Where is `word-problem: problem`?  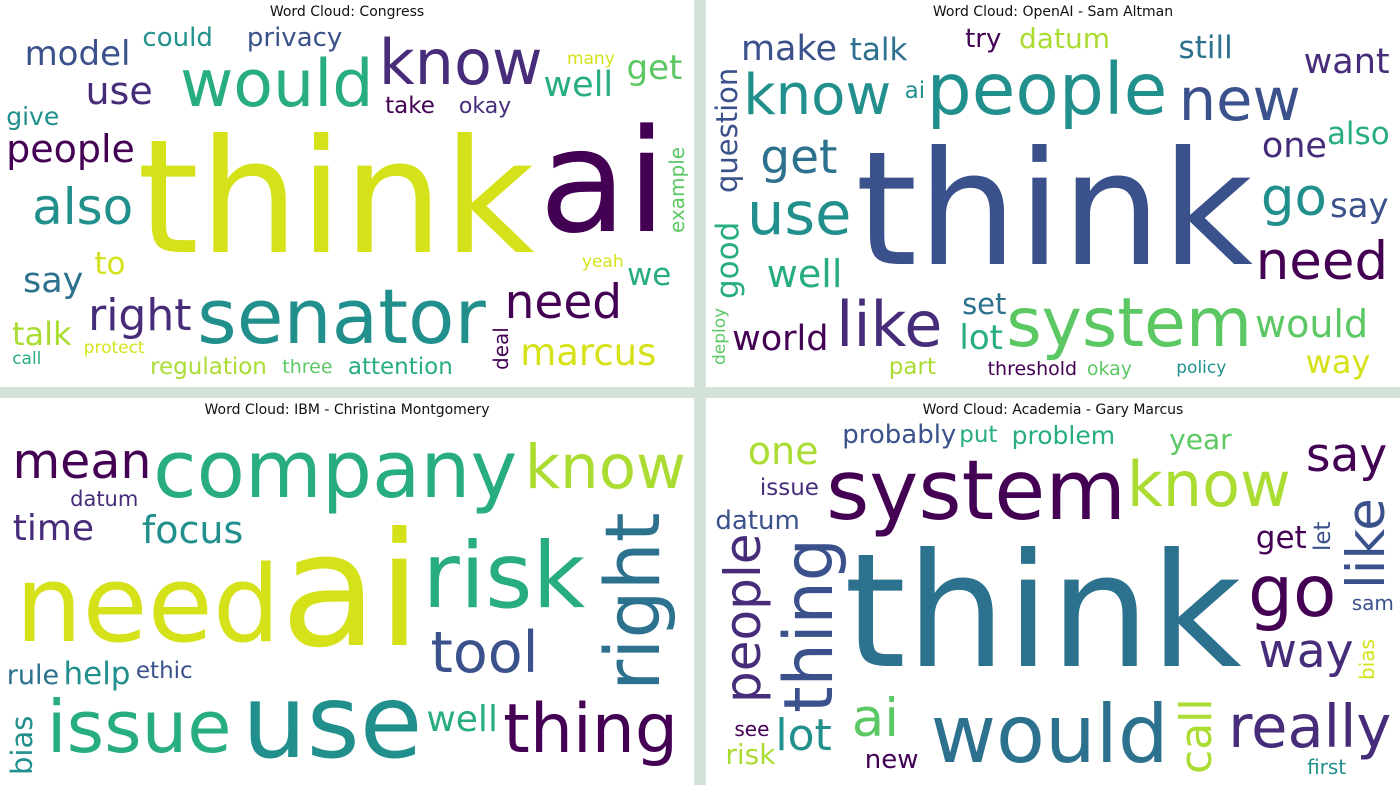 word-problem: problem is located at coordinates (1063, 436).